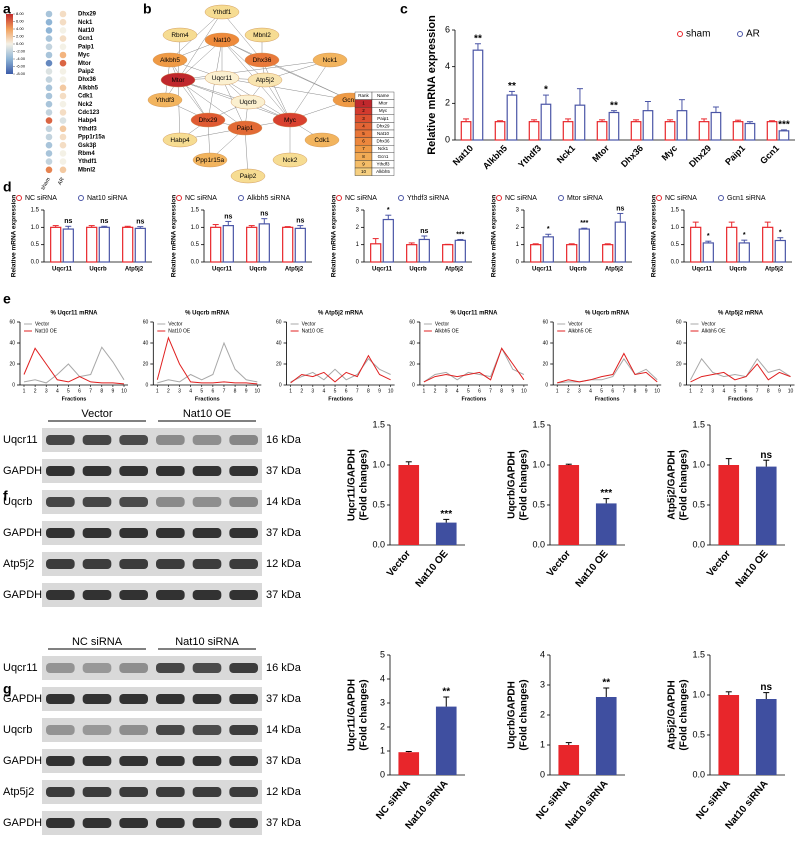  Describe the element at coordinates (157, 391) in the screenshot. I see `x-tick-label: 1` at that location.